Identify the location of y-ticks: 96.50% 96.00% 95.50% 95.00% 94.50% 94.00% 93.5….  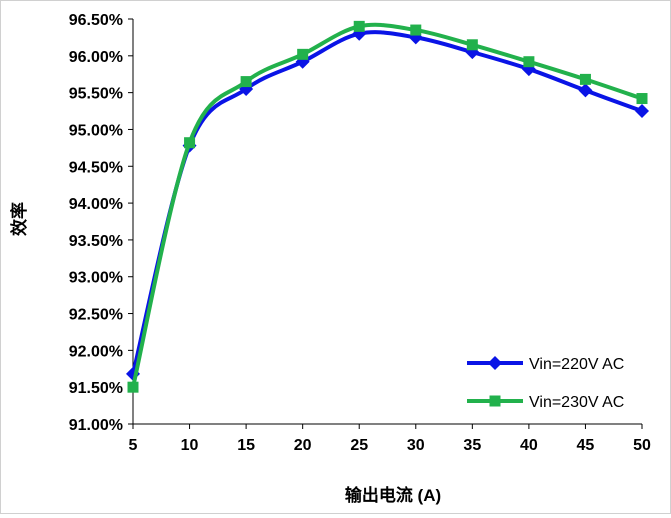
(101, 223).